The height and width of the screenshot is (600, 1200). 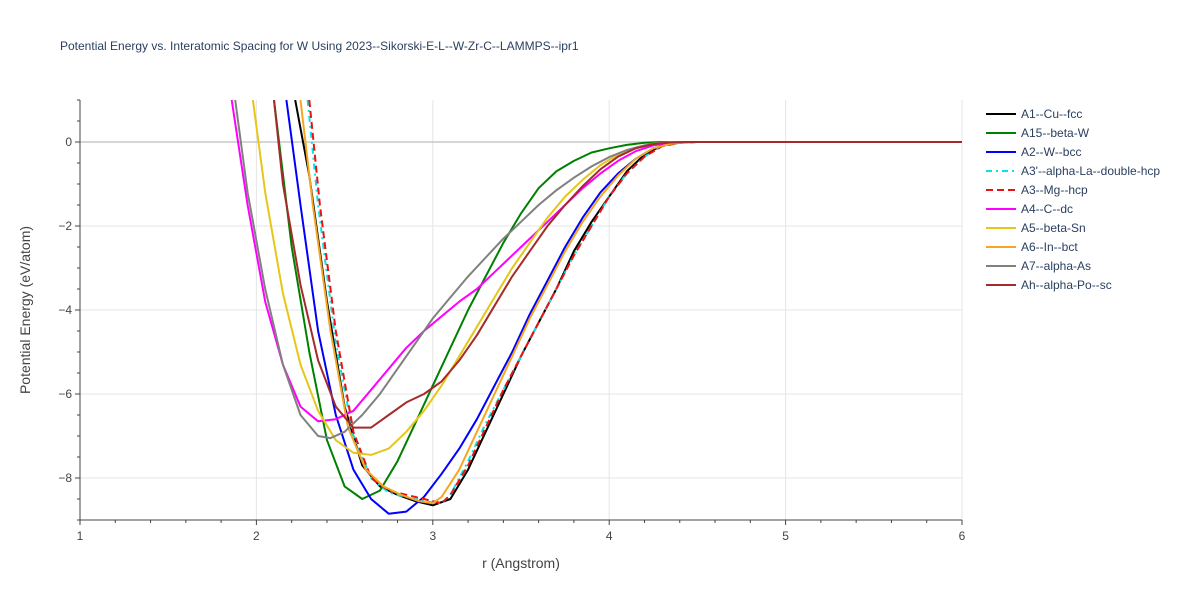 What do you see at coordinates (80, 536) in the screenshot?
I see `x-tick-label: 1` at bounding box center [80, 536].